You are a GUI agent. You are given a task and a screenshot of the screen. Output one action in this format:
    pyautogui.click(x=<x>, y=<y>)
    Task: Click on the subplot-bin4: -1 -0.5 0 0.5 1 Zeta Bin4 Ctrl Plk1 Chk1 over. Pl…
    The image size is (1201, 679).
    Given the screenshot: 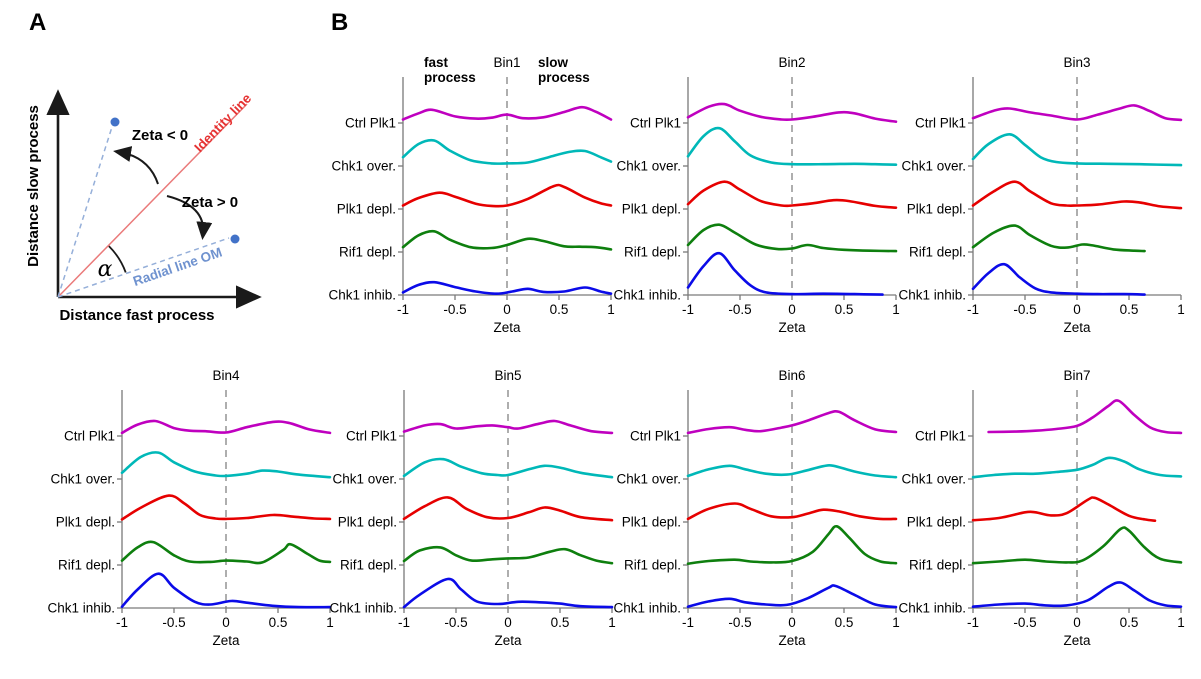 What is the action you would take?
    pyautogui.click(x=195, y=508)
    